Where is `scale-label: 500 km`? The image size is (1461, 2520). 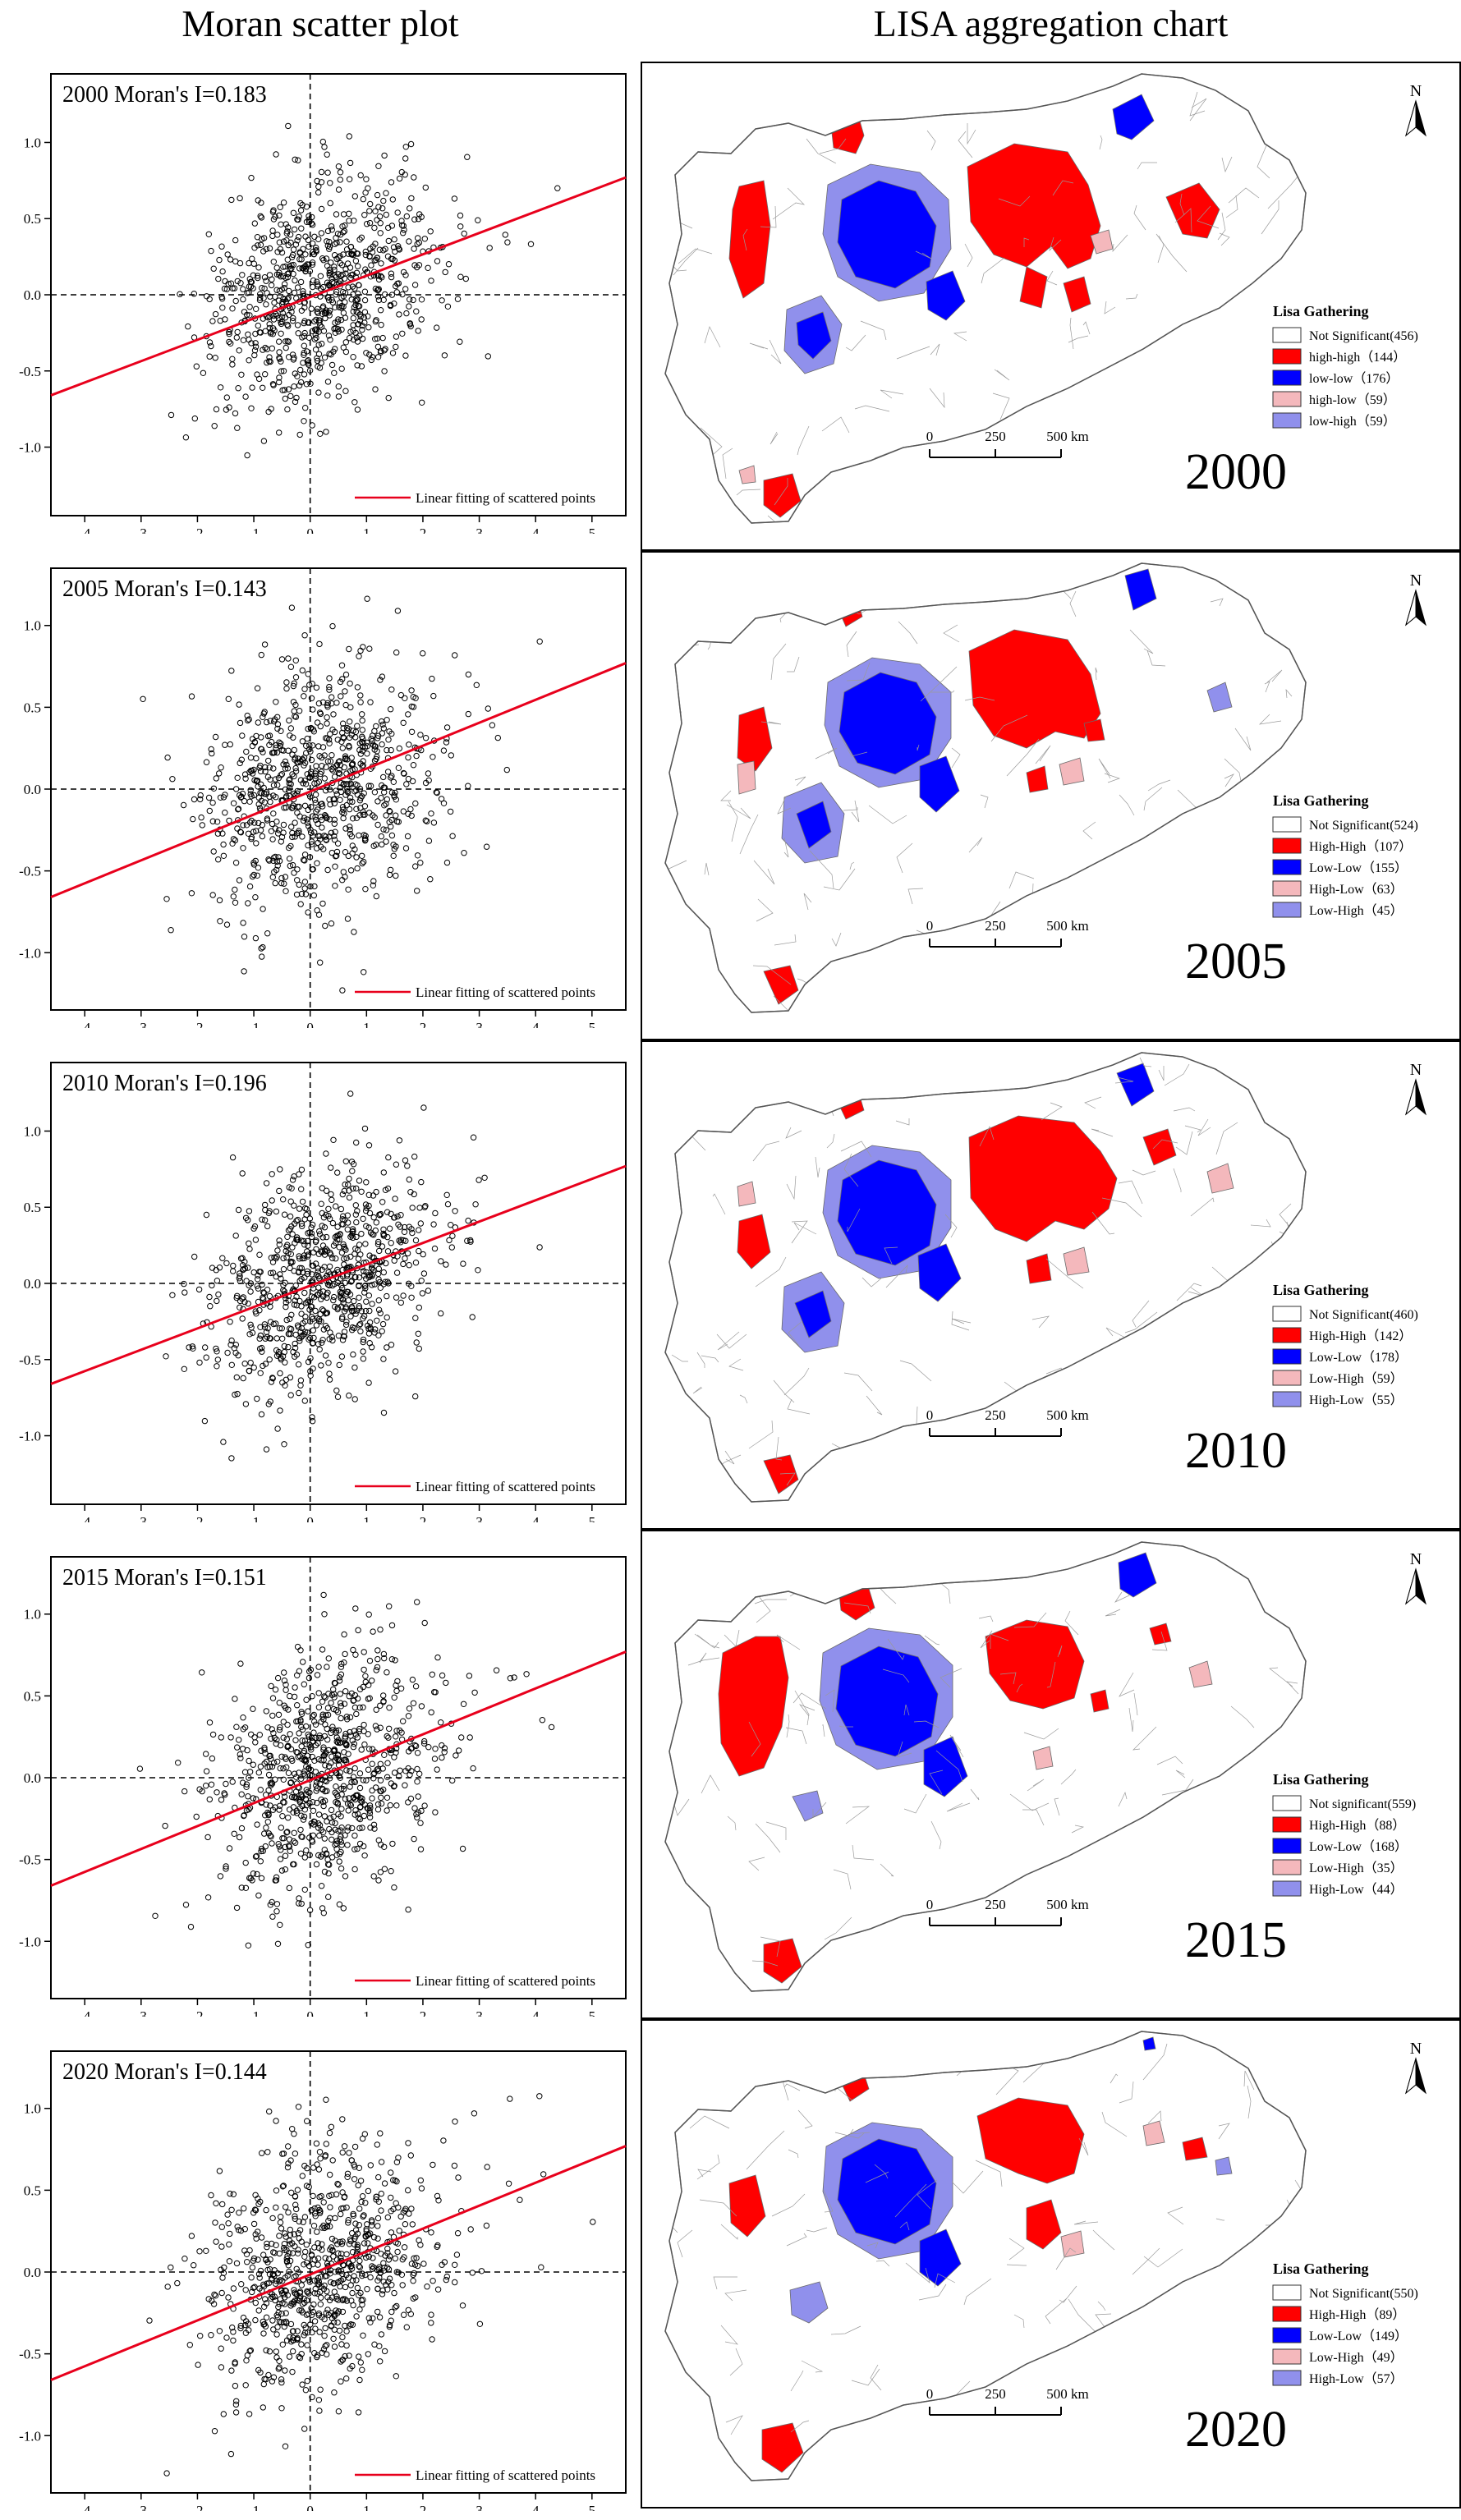
scale-label: 500 km is located at coordinates (1067, 926).